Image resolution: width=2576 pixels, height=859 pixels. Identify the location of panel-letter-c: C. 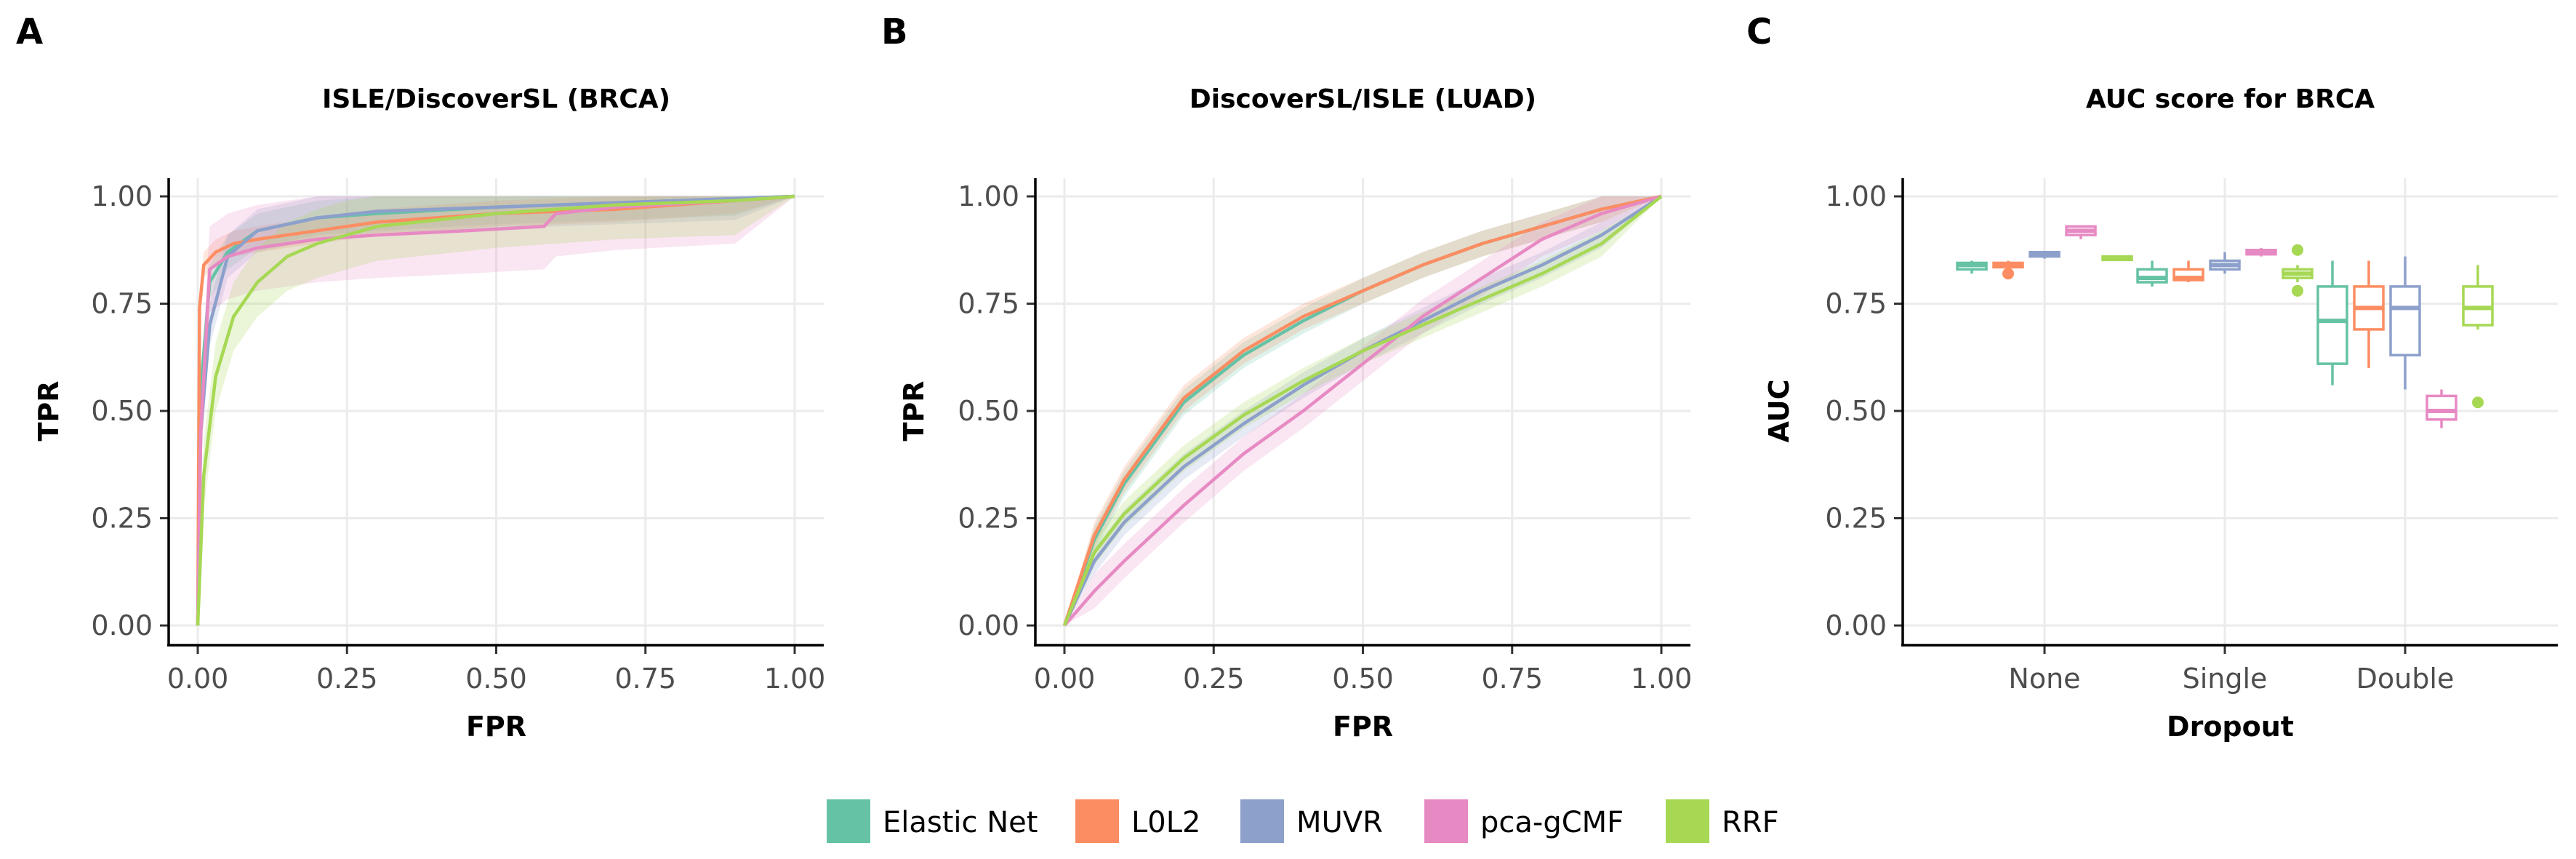
(1759, 32).